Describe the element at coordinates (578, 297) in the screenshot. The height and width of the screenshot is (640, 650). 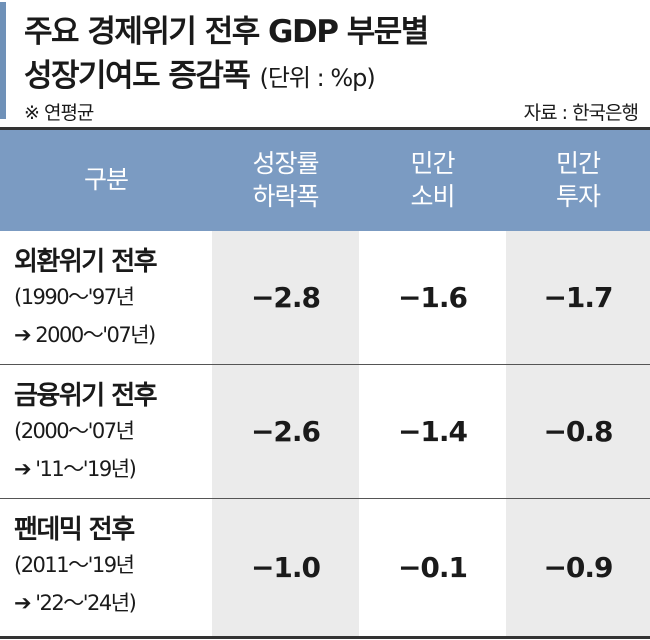
I see `value-private-investment: −1.7` at that location.